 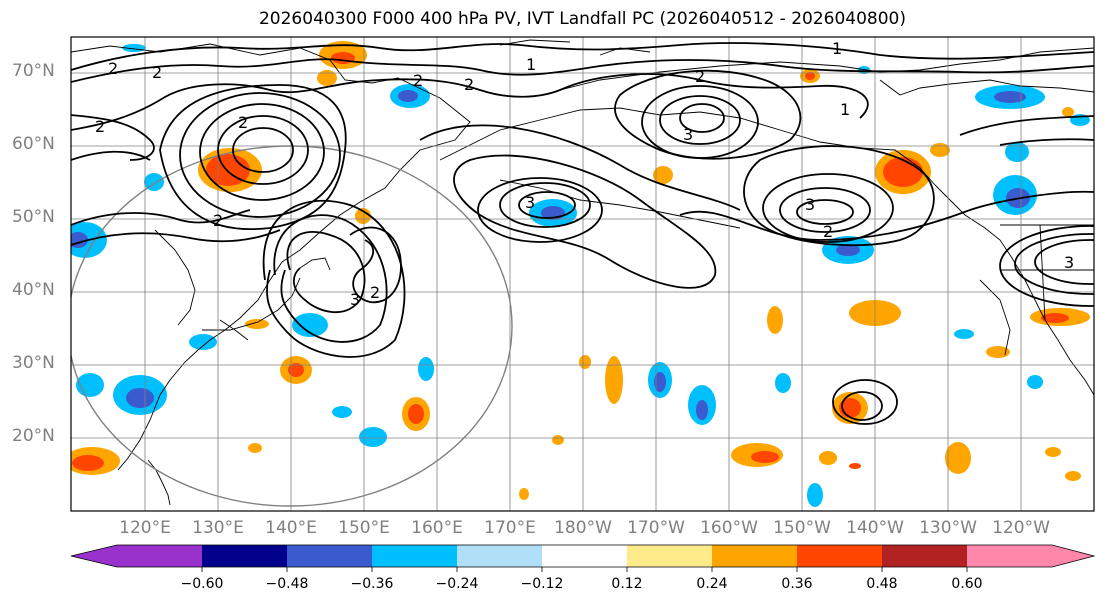 What do you see at coordinates (291, 528) in the screenshot?
I see `lon-label: 140°E` at bounding box center [291, 528].